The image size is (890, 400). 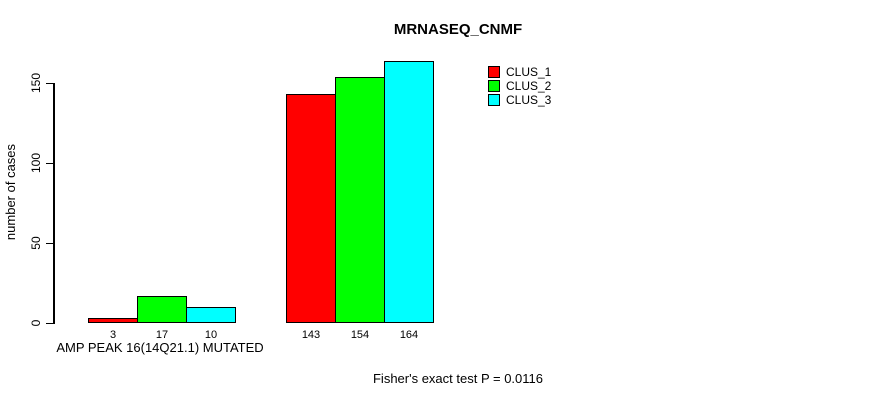 I want to click on legend-label-clus1: CLUS_1, so click(x=529, y=72).